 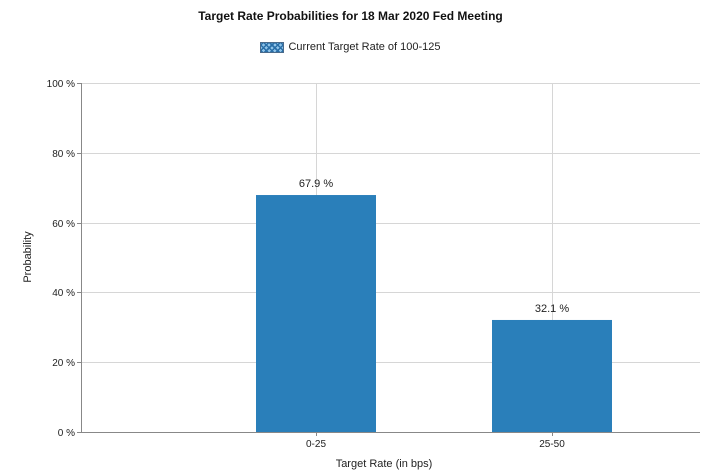 I want to click on y-tick-label: 60 %, so click(x=63, y=224).